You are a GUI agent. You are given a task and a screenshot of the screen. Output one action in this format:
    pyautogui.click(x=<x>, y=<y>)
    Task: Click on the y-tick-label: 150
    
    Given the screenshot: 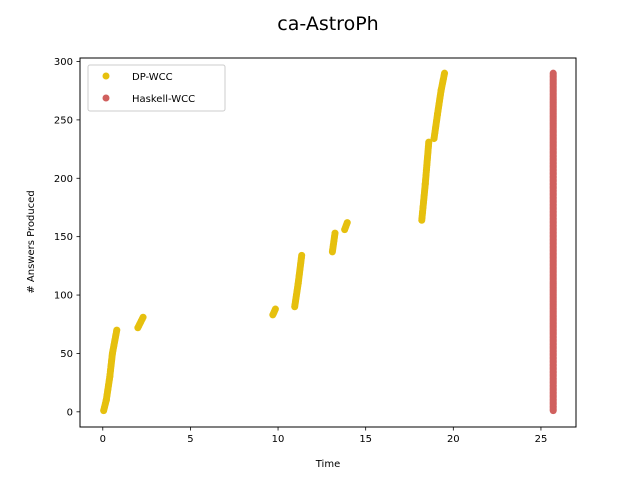 What is the action you would take?
    pyautogui.click(x=63, y=237)
    